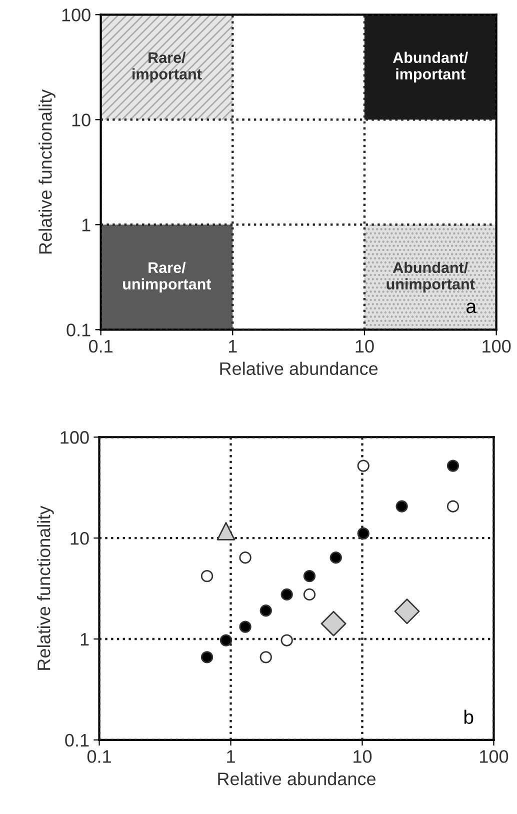 This screenshot has height=814, width=517. What do you see at coordinates (430, 277) in the screenshot?
I see `data-label: Abundant/ unimportant` at bounding box center [430, 277].